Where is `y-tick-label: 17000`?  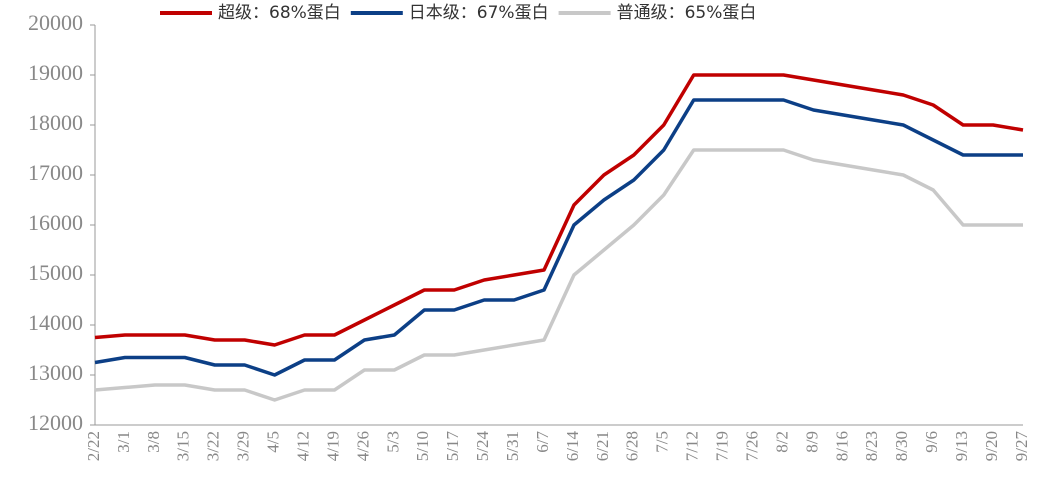 y-tick-label: 17000 is located at coordinates (55, 172).